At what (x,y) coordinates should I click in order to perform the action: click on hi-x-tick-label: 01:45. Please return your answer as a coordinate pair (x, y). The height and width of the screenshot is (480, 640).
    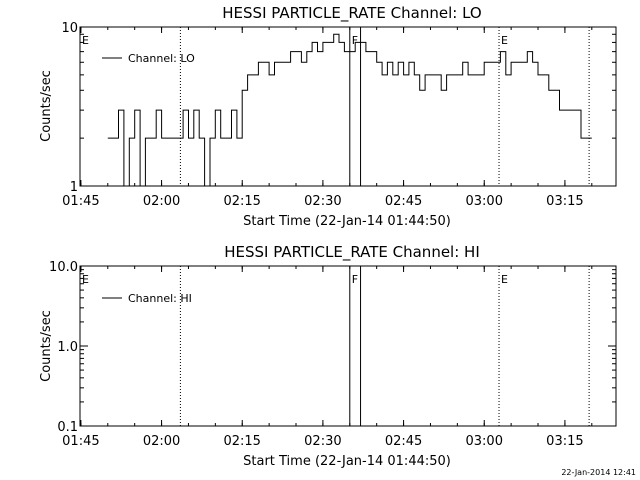
    Looking at the image, I should click on (80, 441).